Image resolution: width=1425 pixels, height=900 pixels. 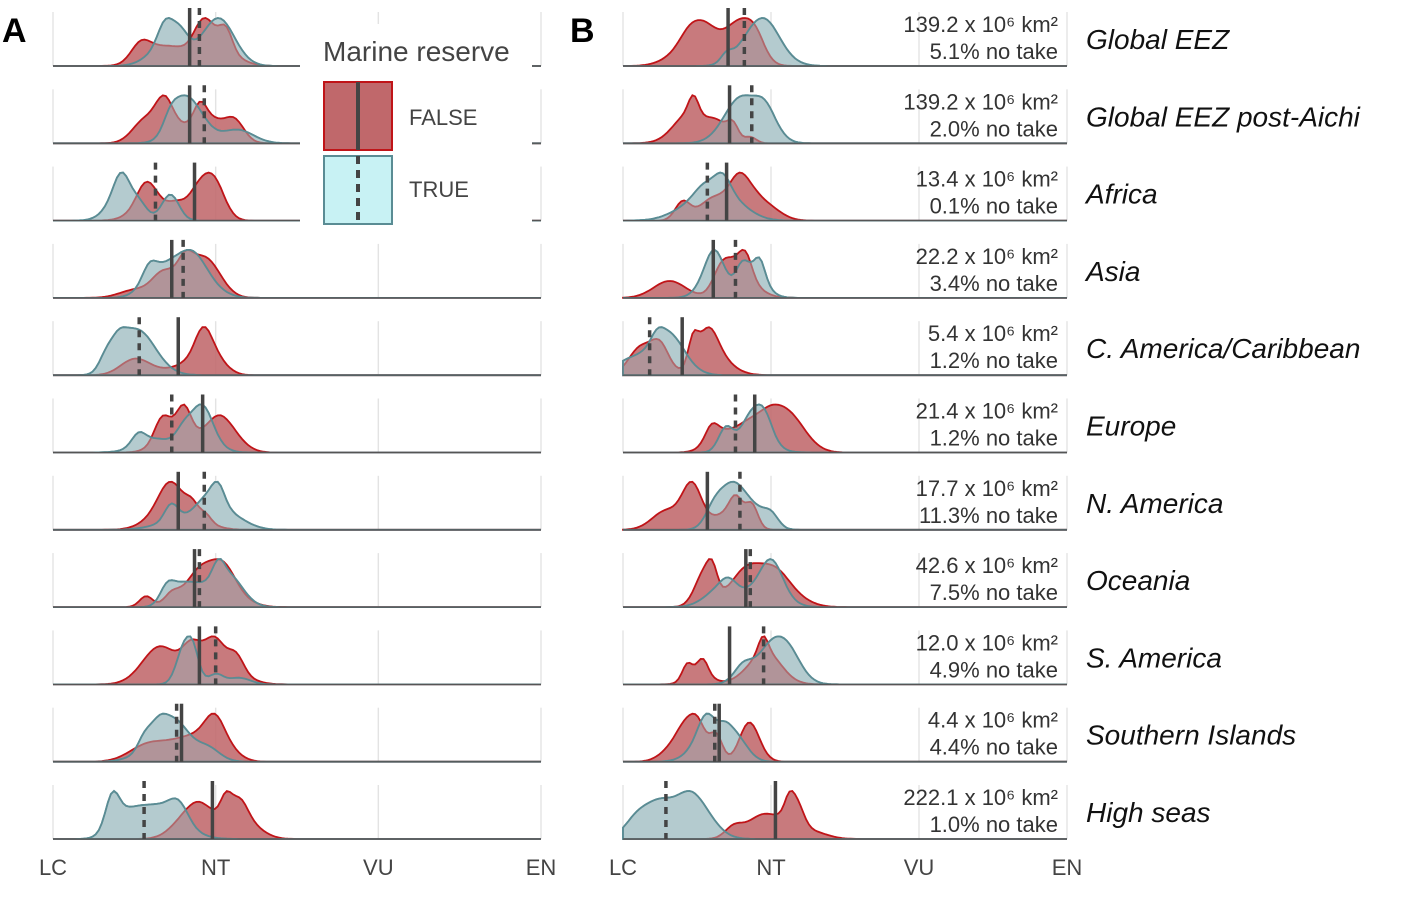 I want to click on stat-no-take: 3.4% no take, so click(x=994, y=283).